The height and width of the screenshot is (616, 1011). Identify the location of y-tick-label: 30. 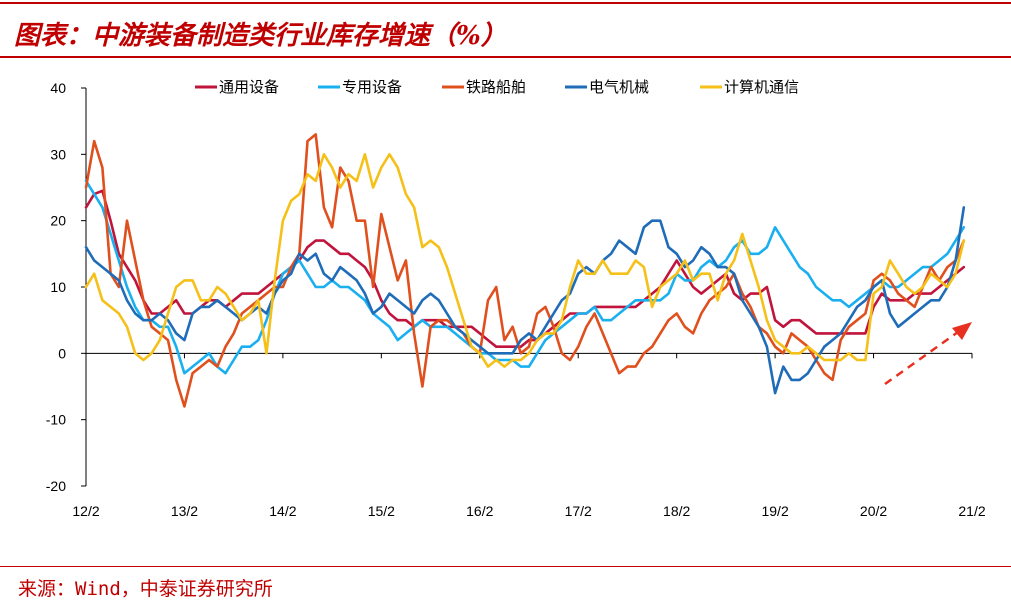
(58, 154).